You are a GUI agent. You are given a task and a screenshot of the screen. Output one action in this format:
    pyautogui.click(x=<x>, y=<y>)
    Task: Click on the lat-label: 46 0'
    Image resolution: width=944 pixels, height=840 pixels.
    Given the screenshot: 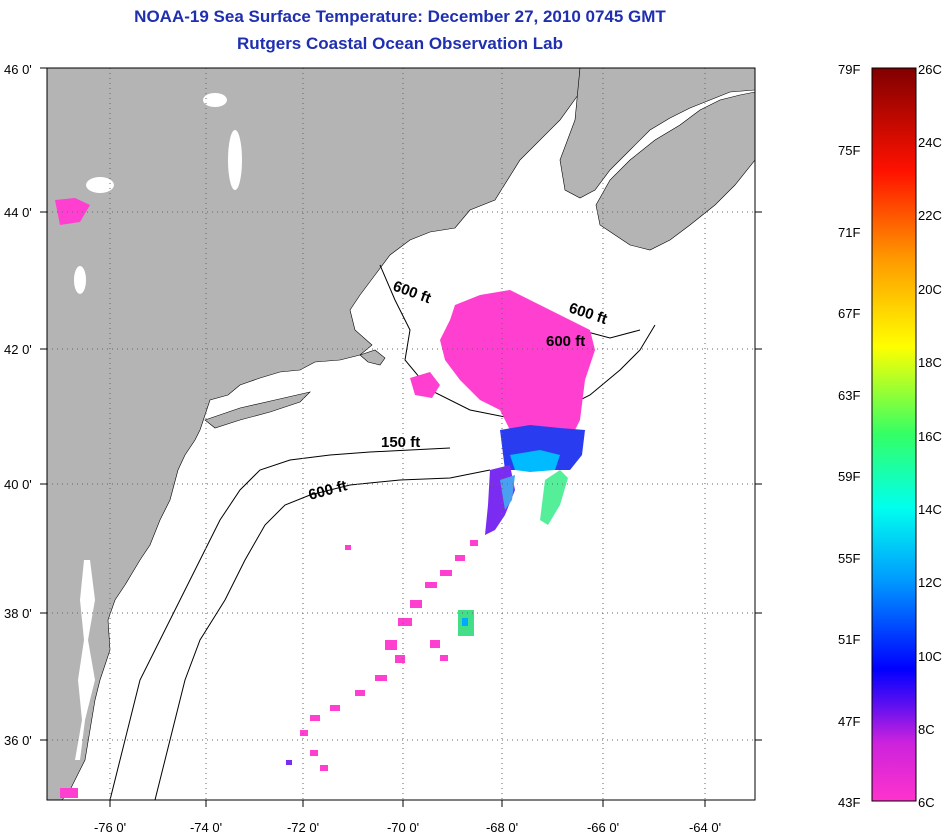 What is the action you would take?
    pyautogui.click(x=18, y=69)
    